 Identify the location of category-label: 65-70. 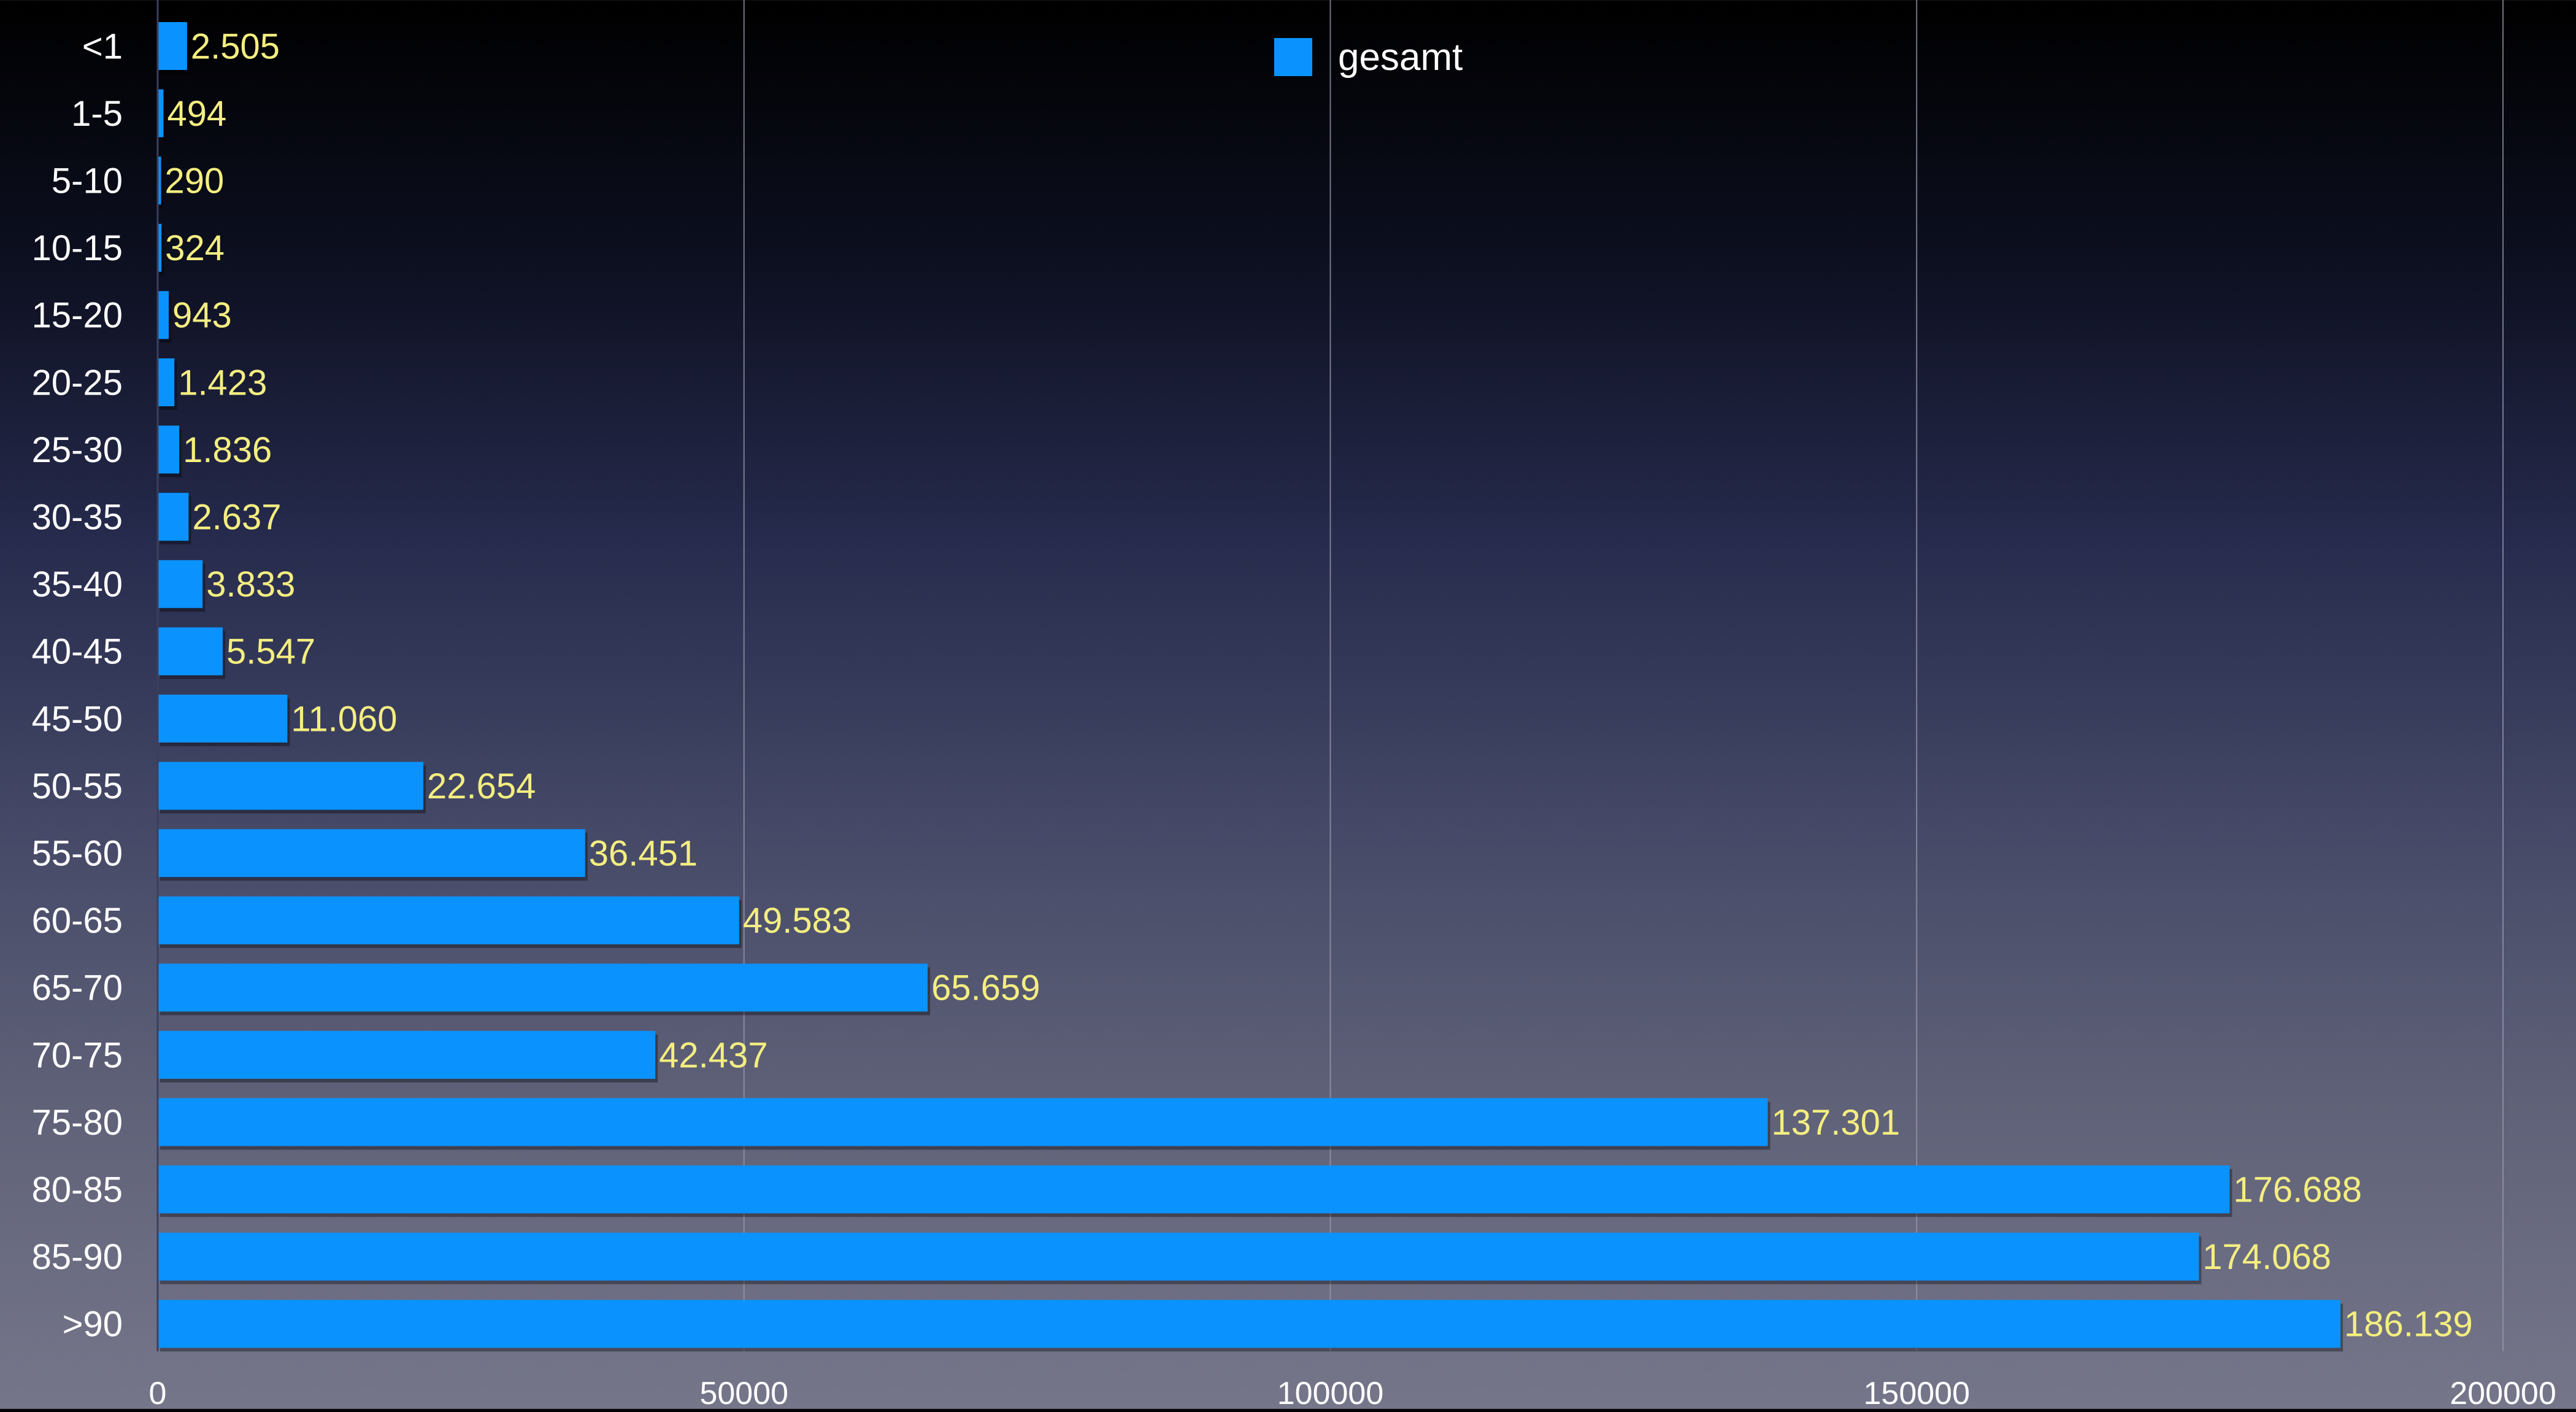
(77, 988).